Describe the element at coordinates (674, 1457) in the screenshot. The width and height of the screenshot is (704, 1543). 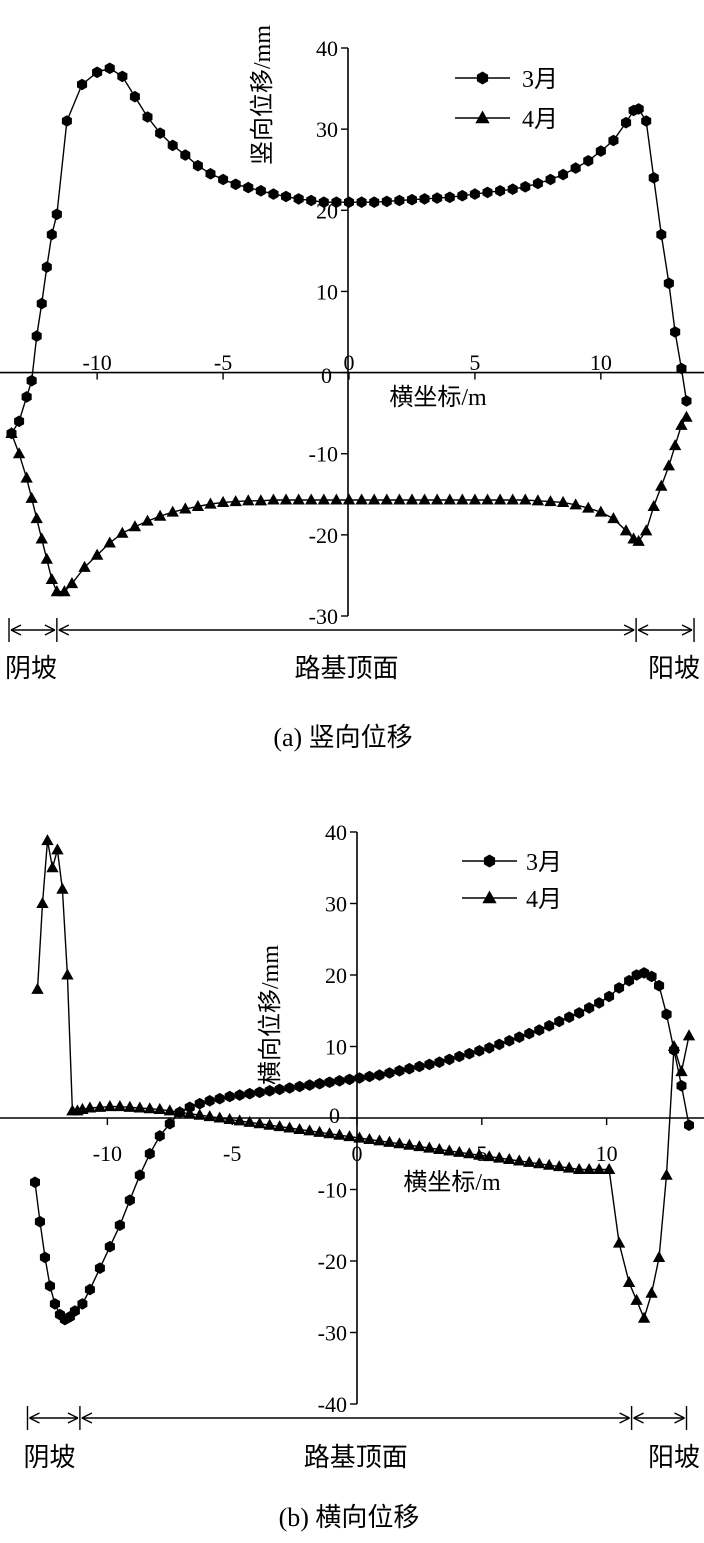
I see `region-label: 阳坡` at that location.